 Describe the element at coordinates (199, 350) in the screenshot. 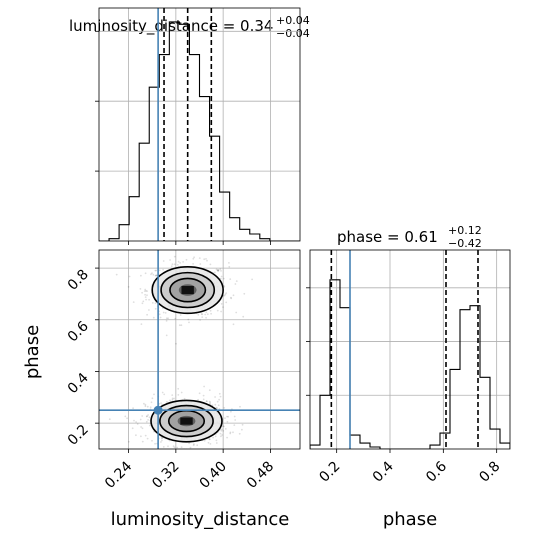

I see `joint-plot-area` at that location.